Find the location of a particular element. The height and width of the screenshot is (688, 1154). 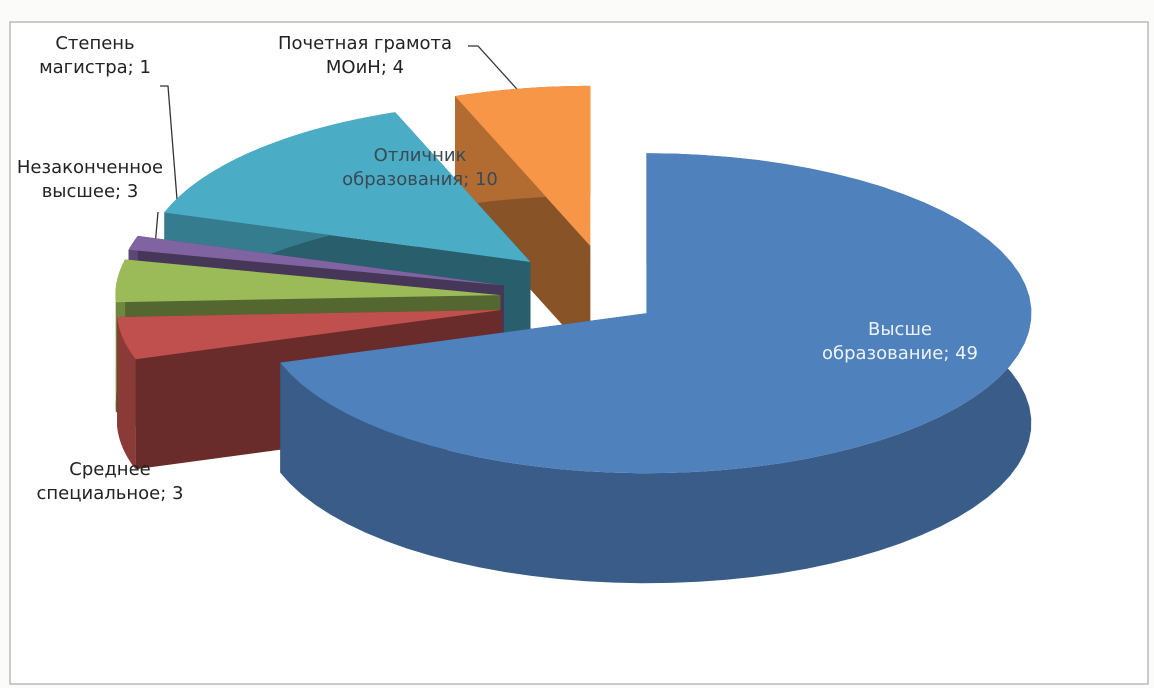

slice is located at coordinates (523, 220).